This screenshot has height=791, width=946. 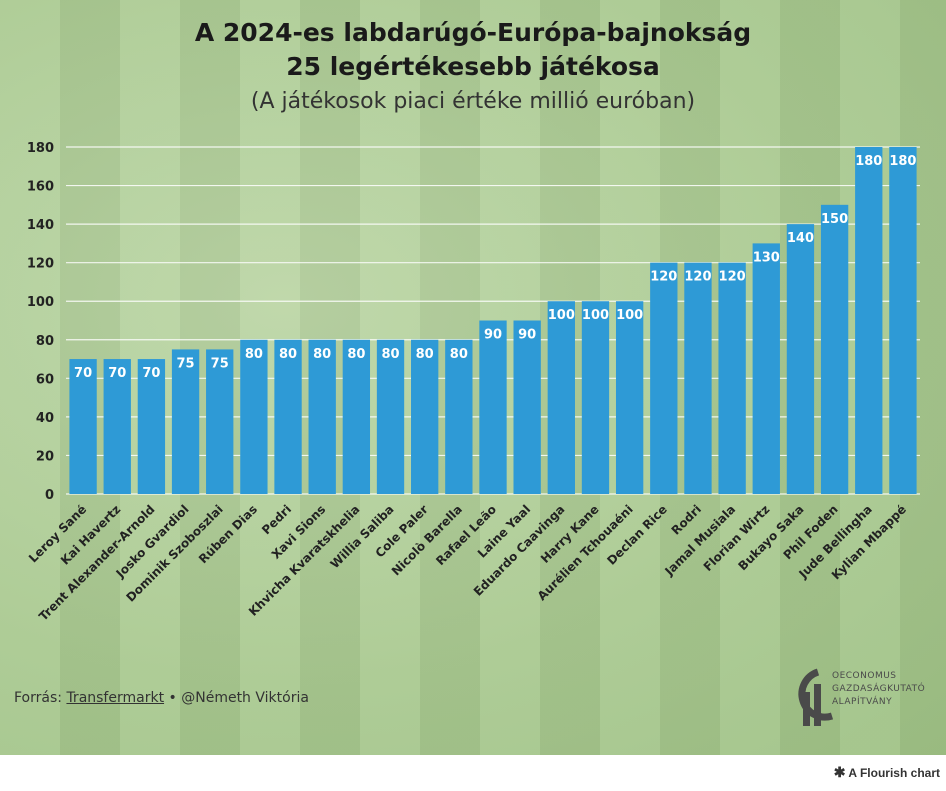 What do you see at coordinates (816, 697) in the screenshot?
I see `oeconomus-logo-icon` at bounding box center [816, 697].